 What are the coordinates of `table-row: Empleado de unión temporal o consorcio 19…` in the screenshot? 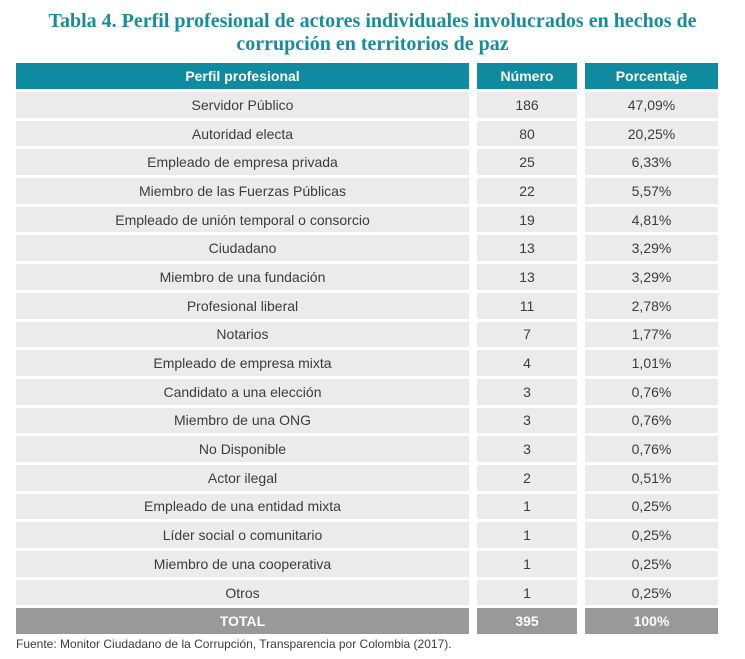 It's located at (367, 219).